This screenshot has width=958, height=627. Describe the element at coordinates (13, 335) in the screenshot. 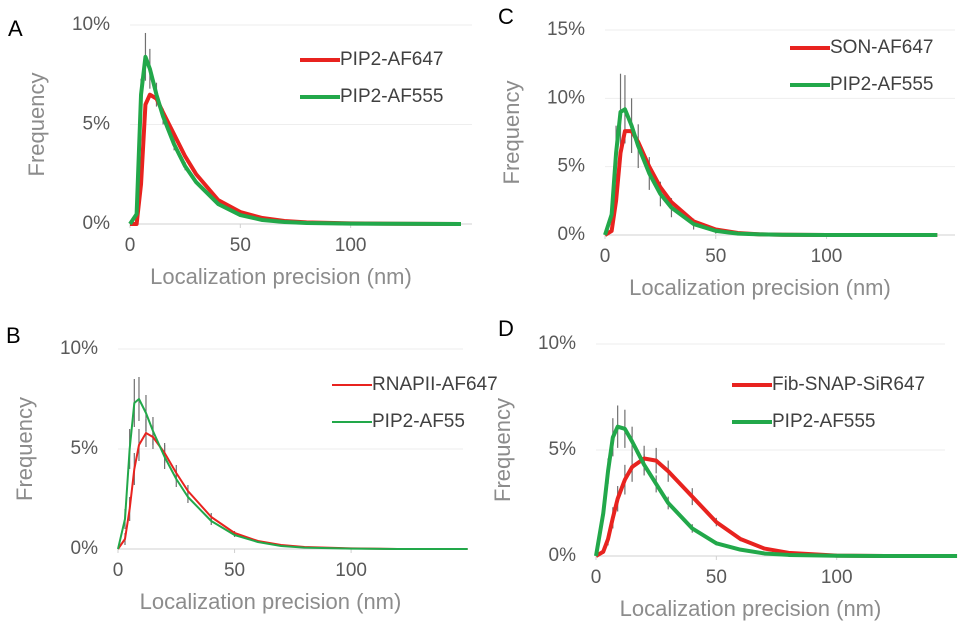

I see `panel-label: B` at that location.